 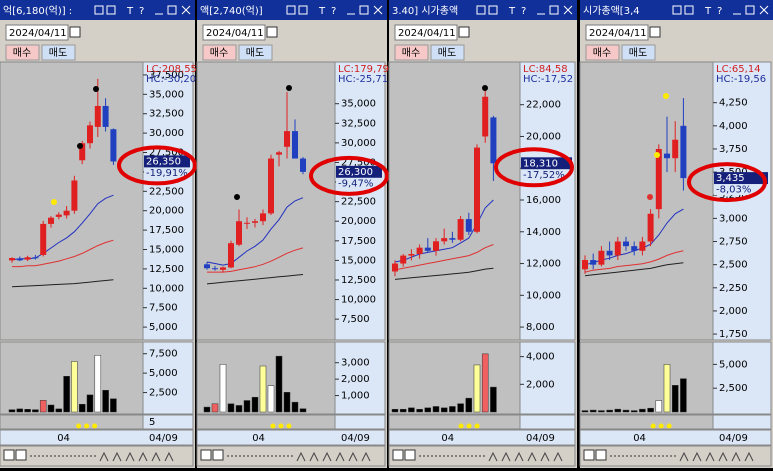 I want to click on price-pane, so click(x=266, y=201).